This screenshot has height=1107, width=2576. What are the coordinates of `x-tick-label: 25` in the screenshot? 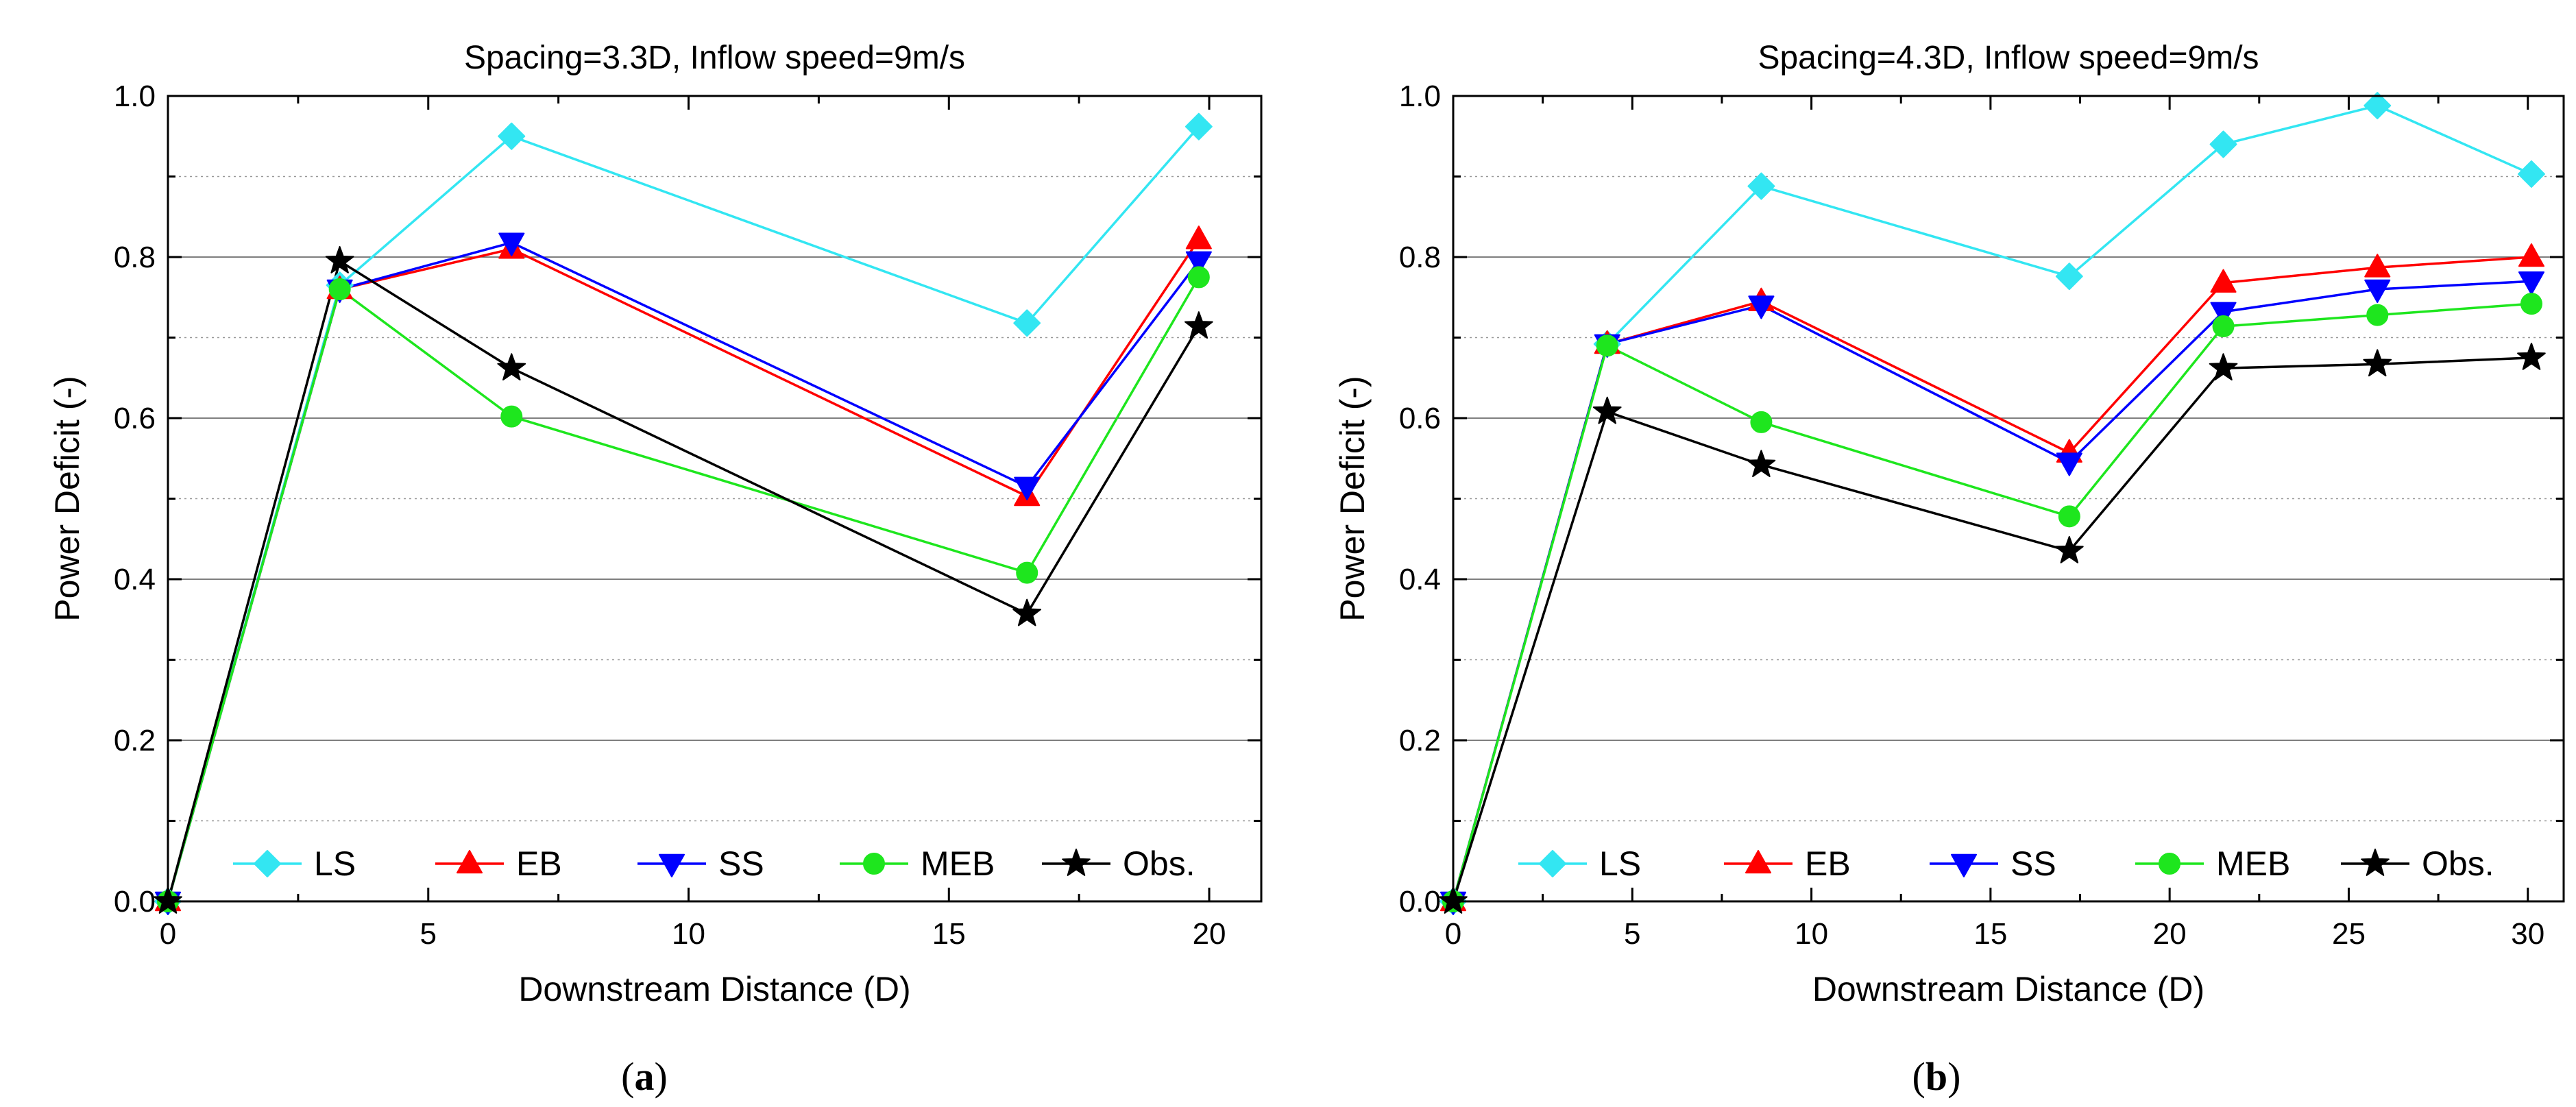 It's located at (2349, 934).